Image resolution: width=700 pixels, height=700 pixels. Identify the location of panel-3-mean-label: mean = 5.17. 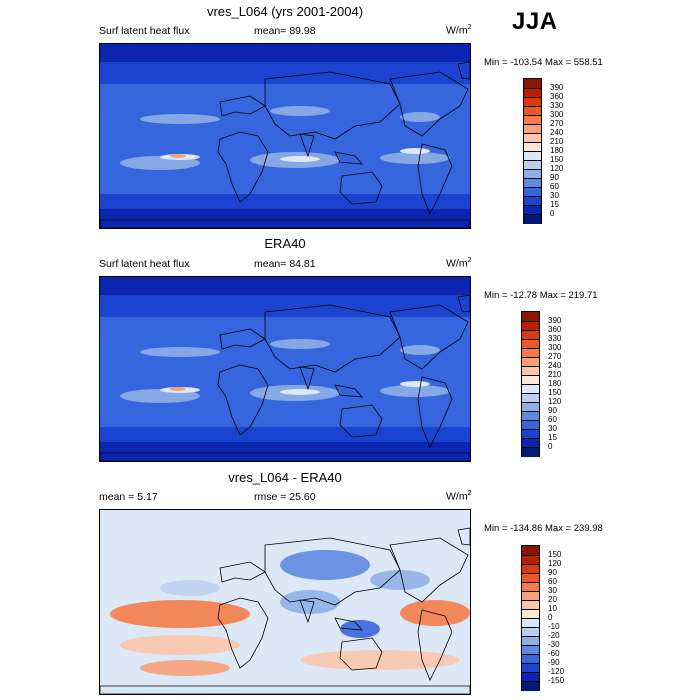
(128, 497).